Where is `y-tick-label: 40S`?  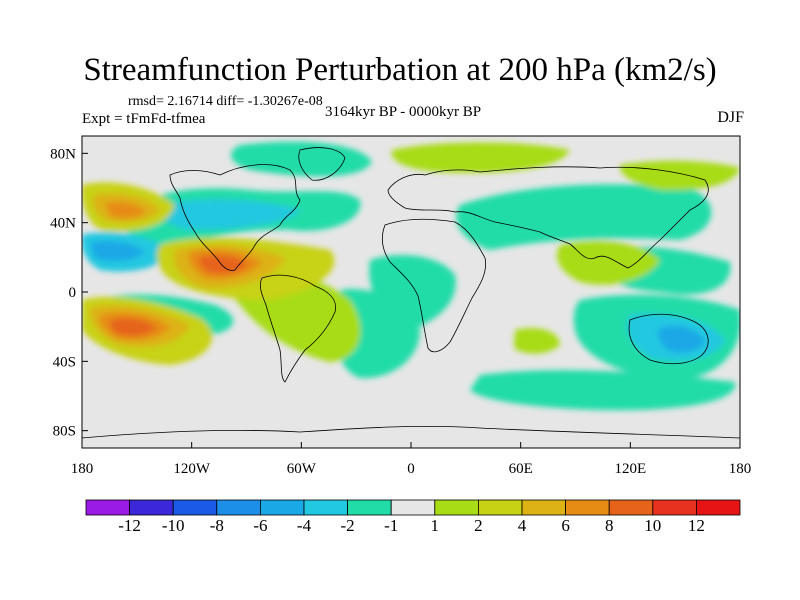 y-tick-label: 40S is located at coordinates (64, 362).